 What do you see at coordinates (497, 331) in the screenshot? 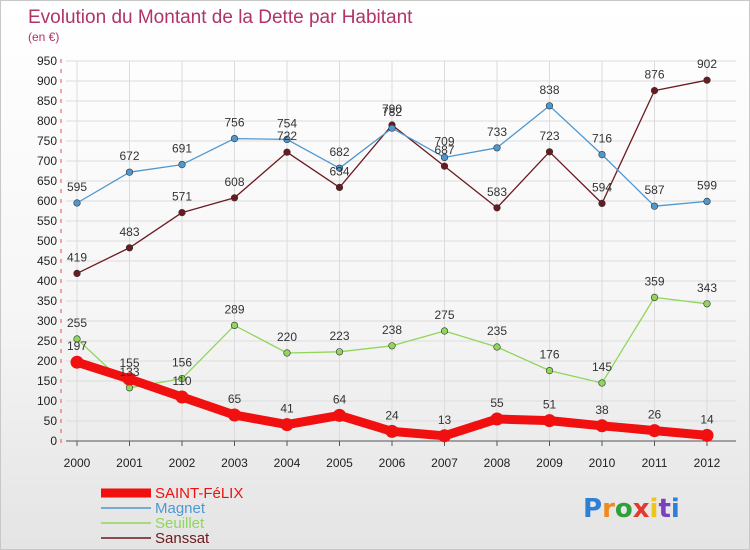
I see `data-label-seuillet: 235` at bounding box center [497, 331].